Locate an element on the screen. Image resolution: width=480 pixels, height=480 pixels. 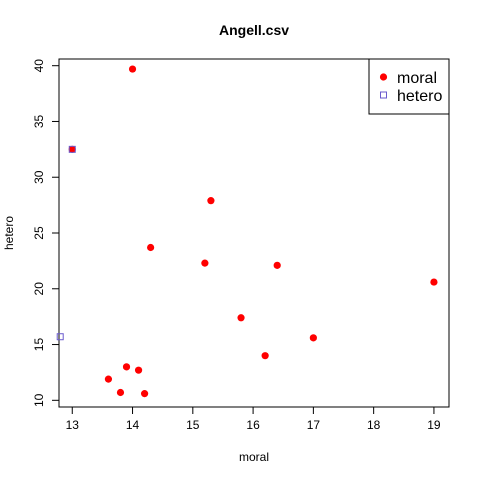
chart-title: Angell.csv is located at coordinates (254, 30).